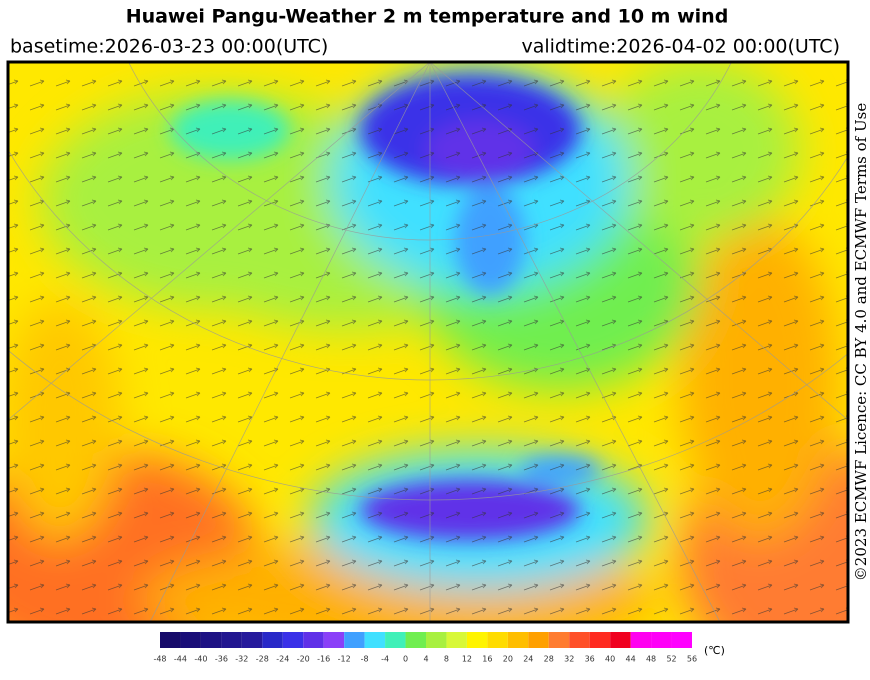  What do you see at coordinates (651, 659) in the screenshot?
I see `colorbar-tick-label: 48` at bounding box center [651, 659].